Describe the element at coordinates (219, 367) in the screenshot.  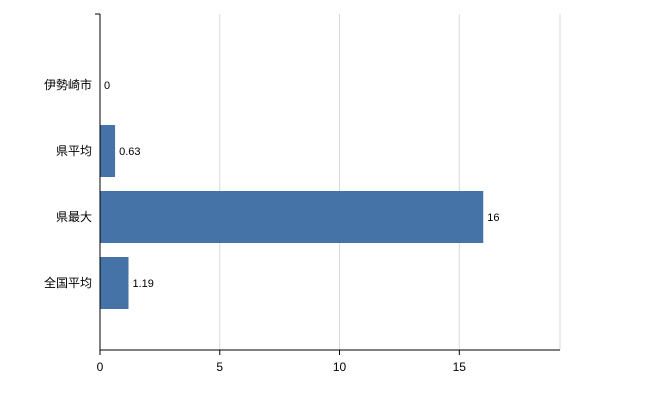
I see `x-tick-label: 5` at that location.